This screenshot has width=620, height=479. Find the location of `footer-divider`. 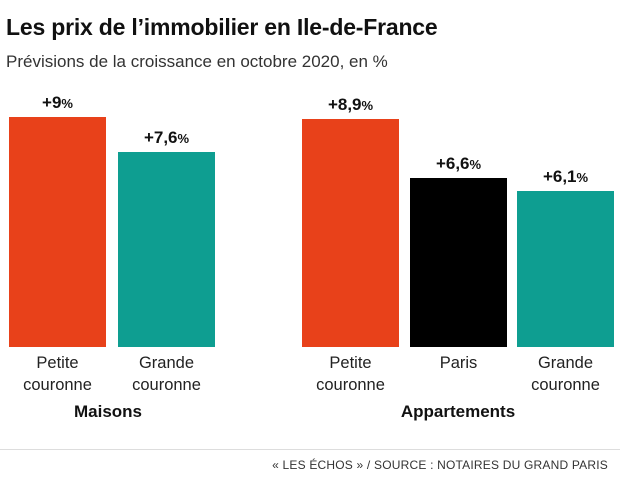

footer-divider is located at coordinates (310, 449).